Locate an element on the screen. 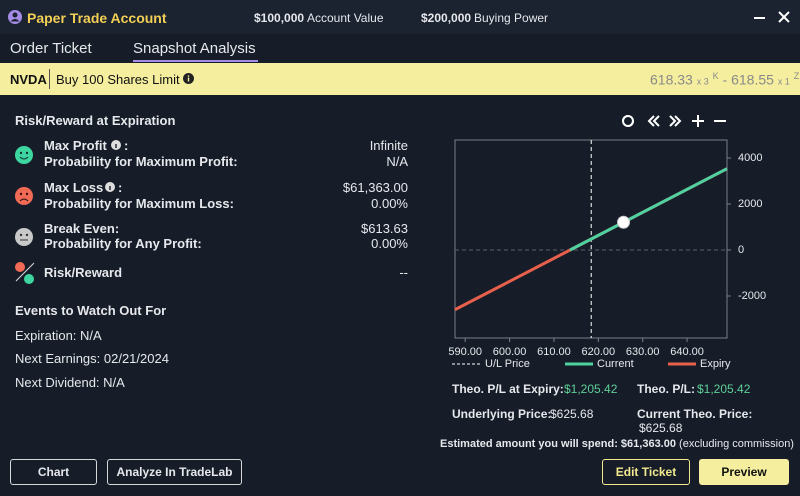 Image resolution: width=800 pixels, height=496 pixels. x-tick-label: 630.00 is located at coordinates (643, 352).